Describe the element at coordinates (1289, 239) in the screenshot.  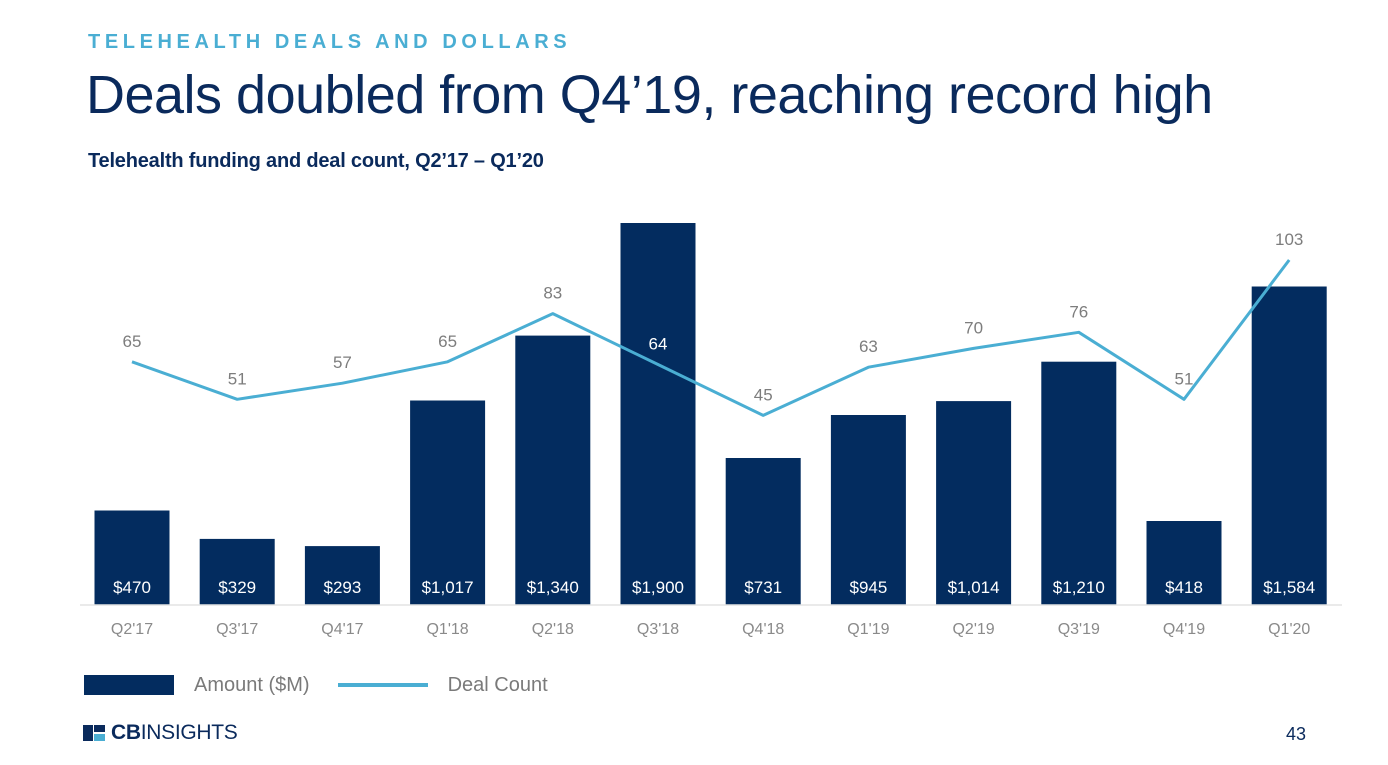
I see `deal-count-label: 103` at that location.